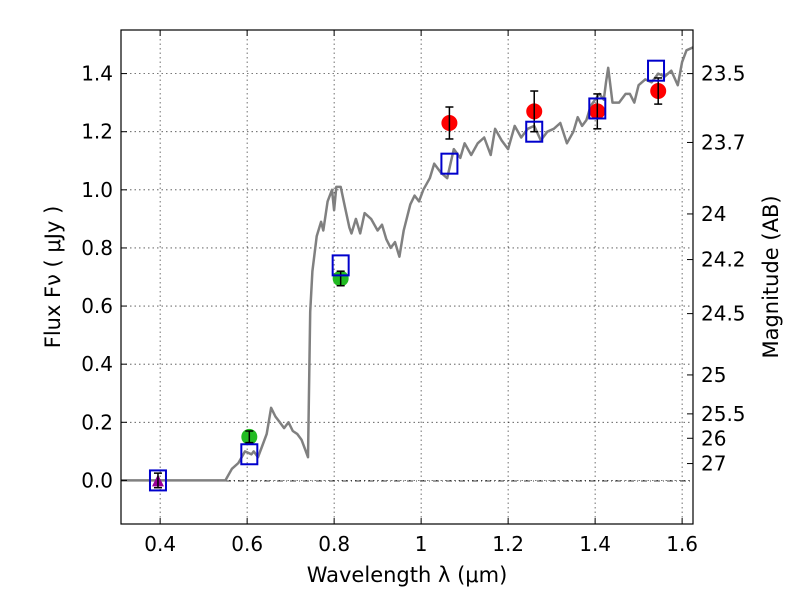 This screenshot has width=800, height=600. Describe the element at coordinates (97, 480) in the screenshot. I see `y-tick-label: 0.0` at that location.